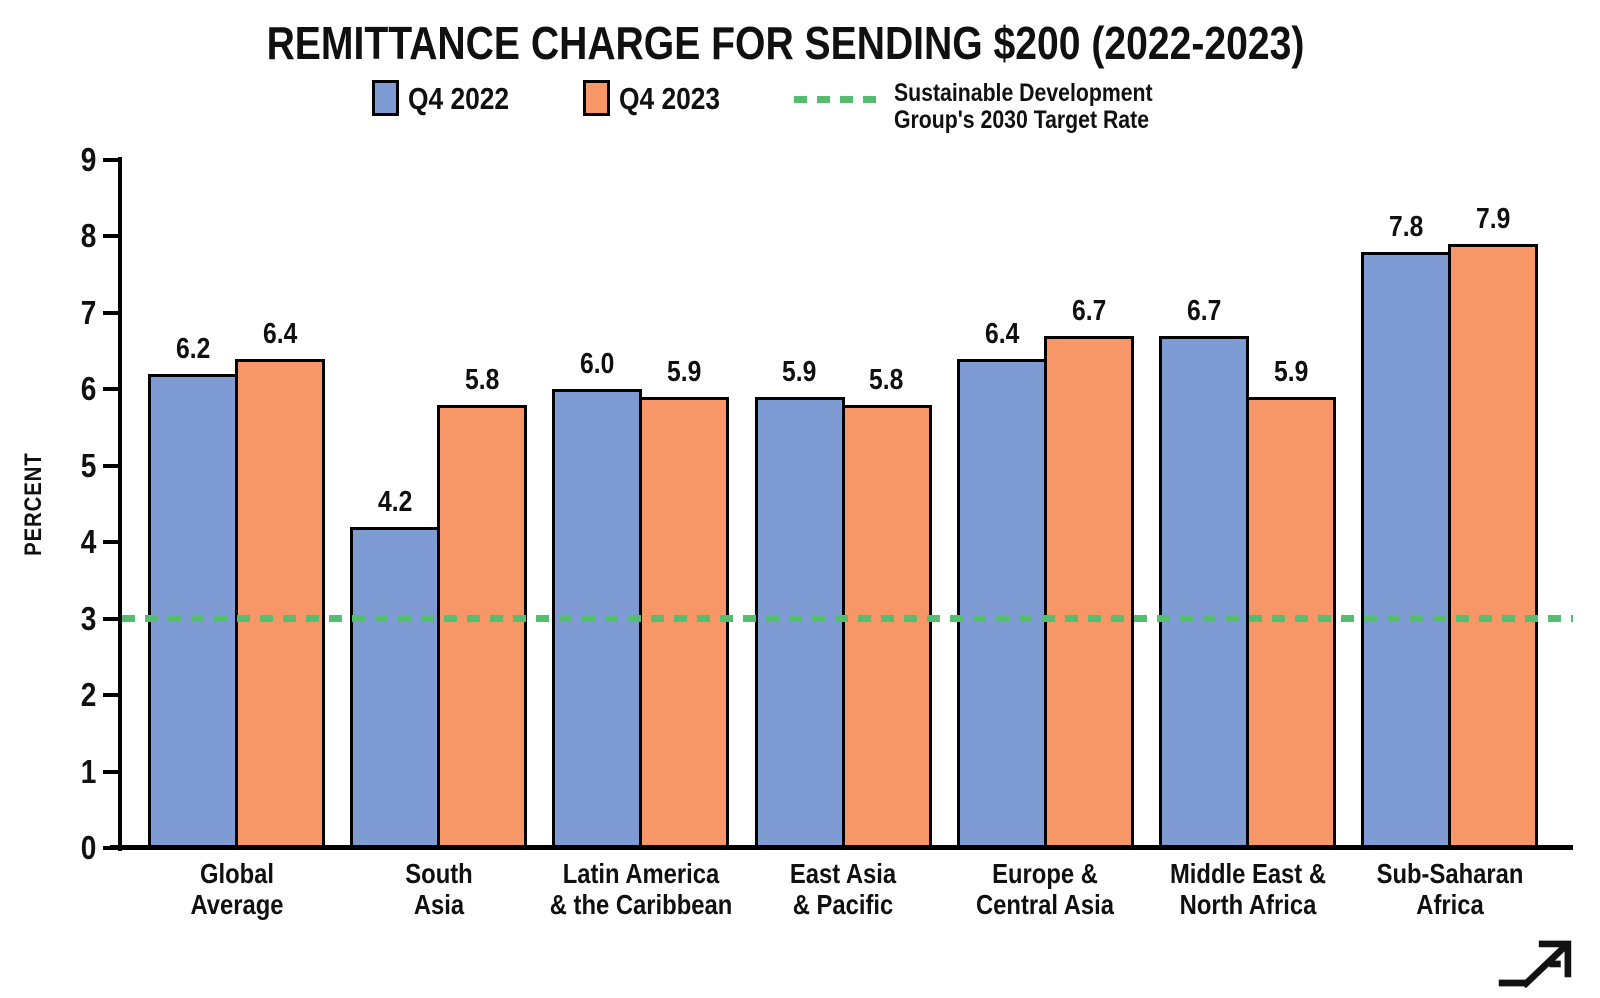  Describe the element at coordinates (1045, 889) in the screenshot. I see `category-label-europe-central-asia: Europe & Central Asia` at that location.